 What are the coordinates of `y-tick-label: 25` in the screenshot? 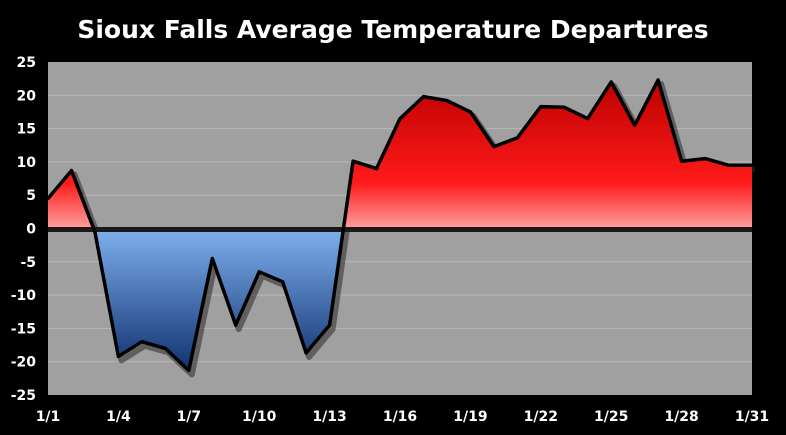 It's located at (26, 63).